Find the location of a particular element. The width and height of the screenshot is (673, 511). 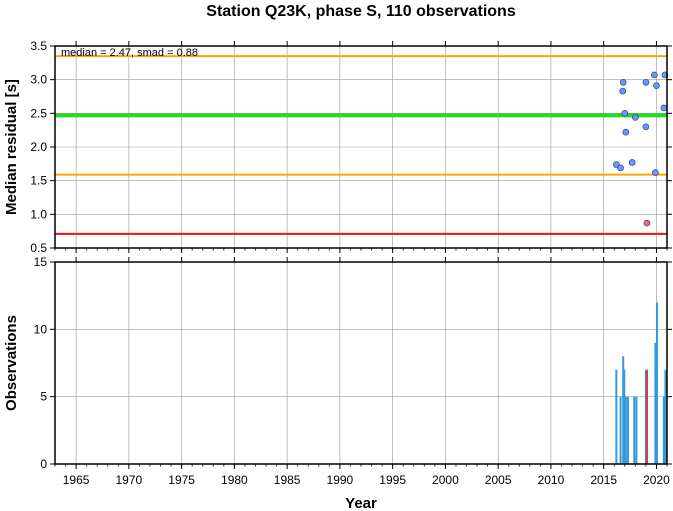

observations-y-tick-label: 5 is located at coordinates (43, 397).